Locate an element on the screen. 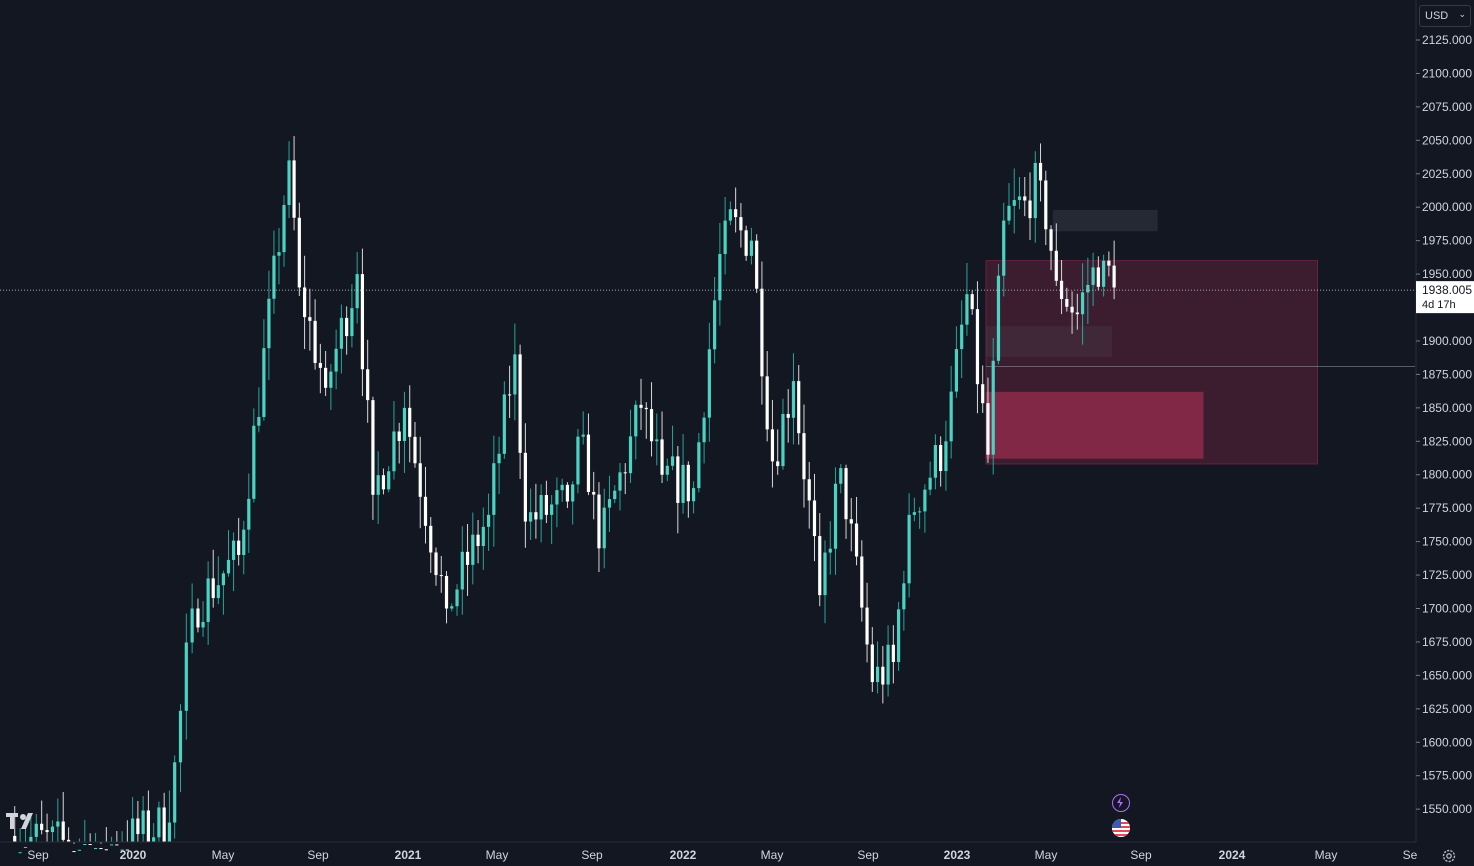  lightning-event-icon is located at coordinates (1121, 803).